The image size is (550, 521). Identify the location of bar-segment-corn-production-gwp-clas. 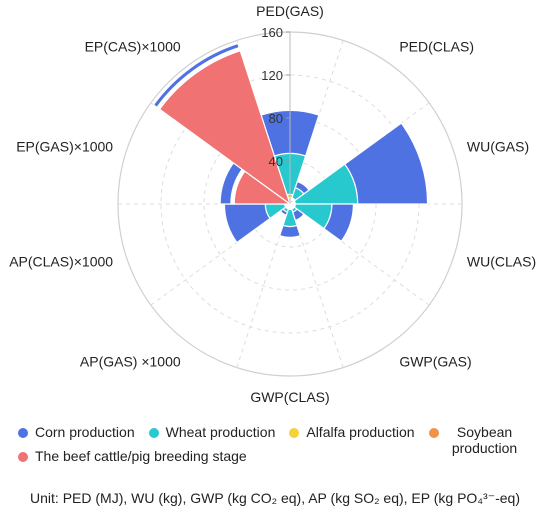
(290, 231).